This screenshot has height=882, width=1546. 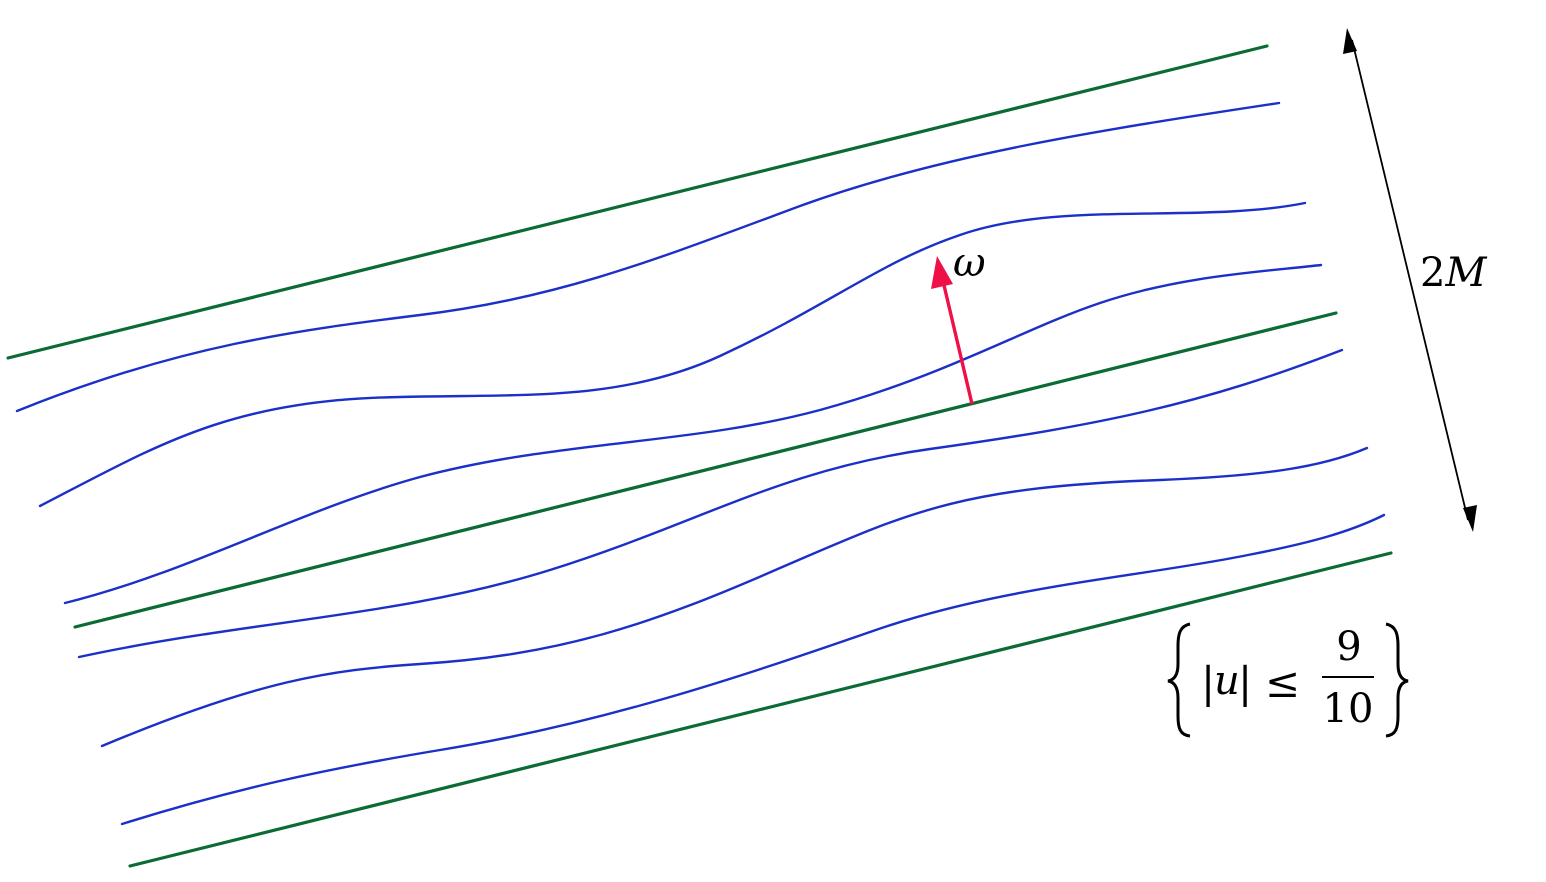 I want to click on width-arrow-bottom-head-icon, so click(x=1470, y=518).